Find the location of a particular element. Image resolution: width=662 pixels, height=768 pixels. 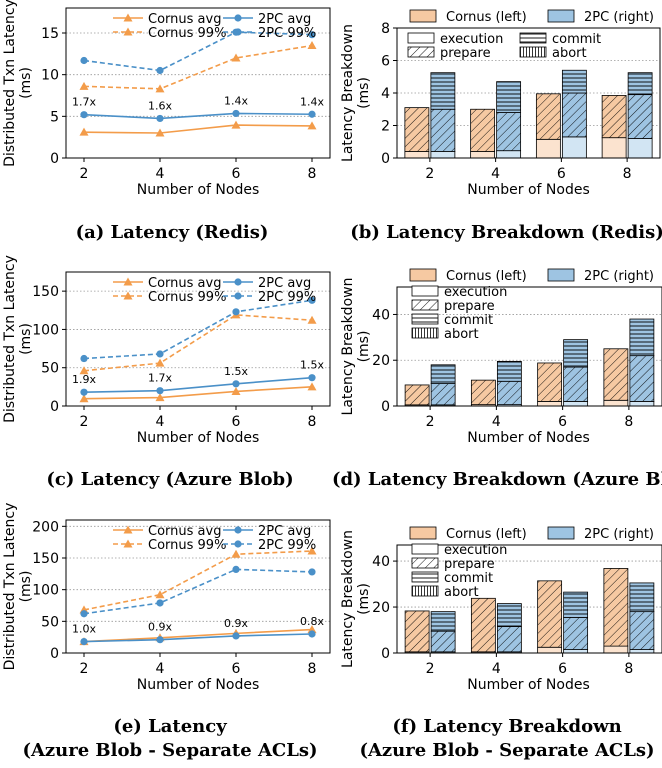

y-axis-title-line: Distributed Txn Latency is located at coordinates (10, 587).